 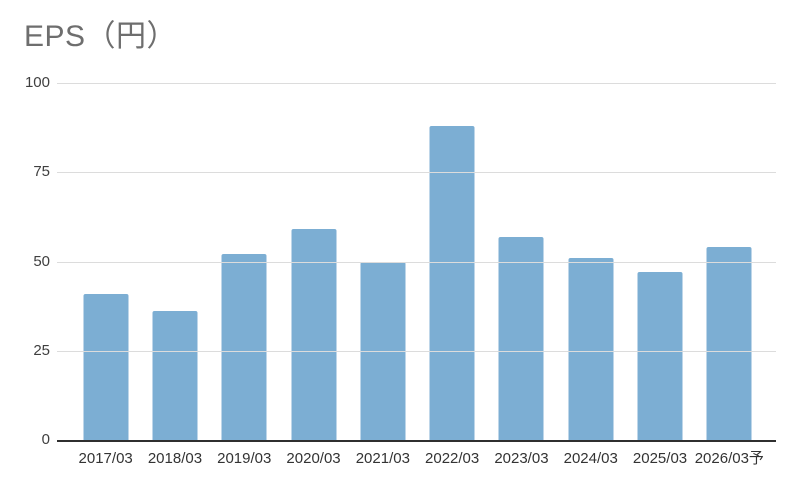 What do you see at coordinates (521, 338) in the screenshot?
I see `bar-2023/03` at bounding box center [521, 338].